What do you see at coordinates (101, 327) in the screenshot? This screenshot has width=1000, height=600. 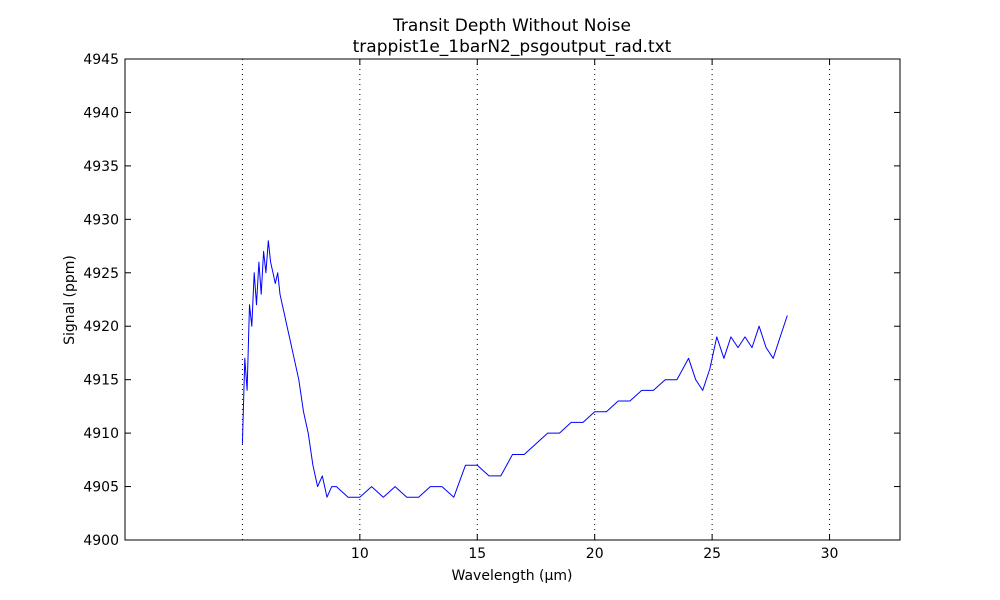 I see `y-tick-label-4: 4920` at bounding box center [101, 327].